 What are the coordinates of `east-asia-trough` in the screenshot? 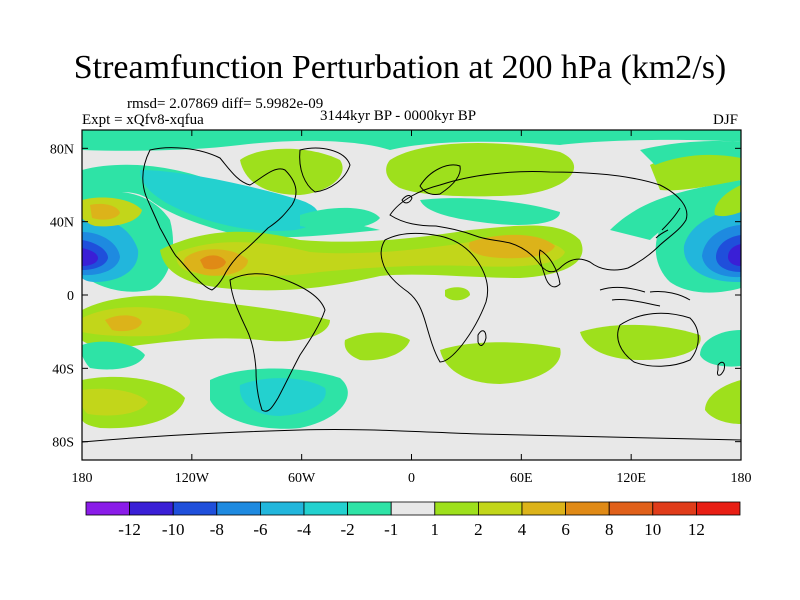 It's located at (675, 210).